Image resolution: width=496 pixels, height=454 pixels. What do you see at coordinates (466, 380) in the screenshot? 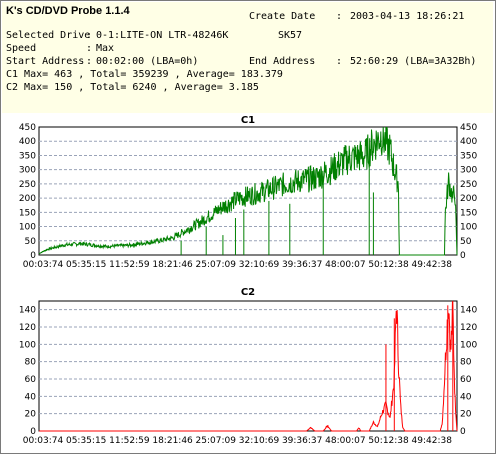
I see `y-tick-label-right: 60` at bounding box center [466, 380].